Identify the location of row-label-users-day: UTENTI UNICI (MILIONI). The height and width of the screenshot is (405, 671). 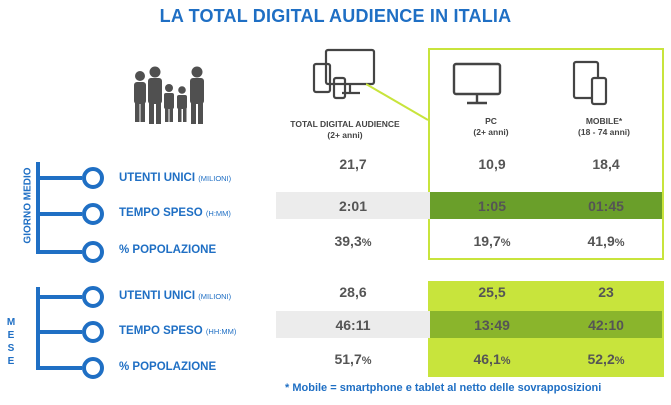
(175, 178).